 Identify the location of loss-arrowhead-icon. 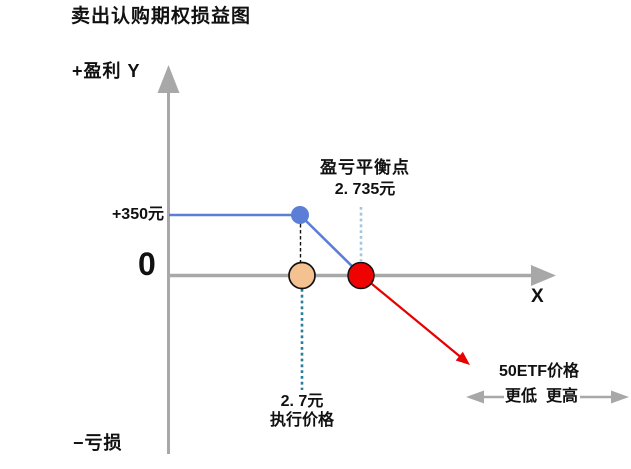
(462, 358).